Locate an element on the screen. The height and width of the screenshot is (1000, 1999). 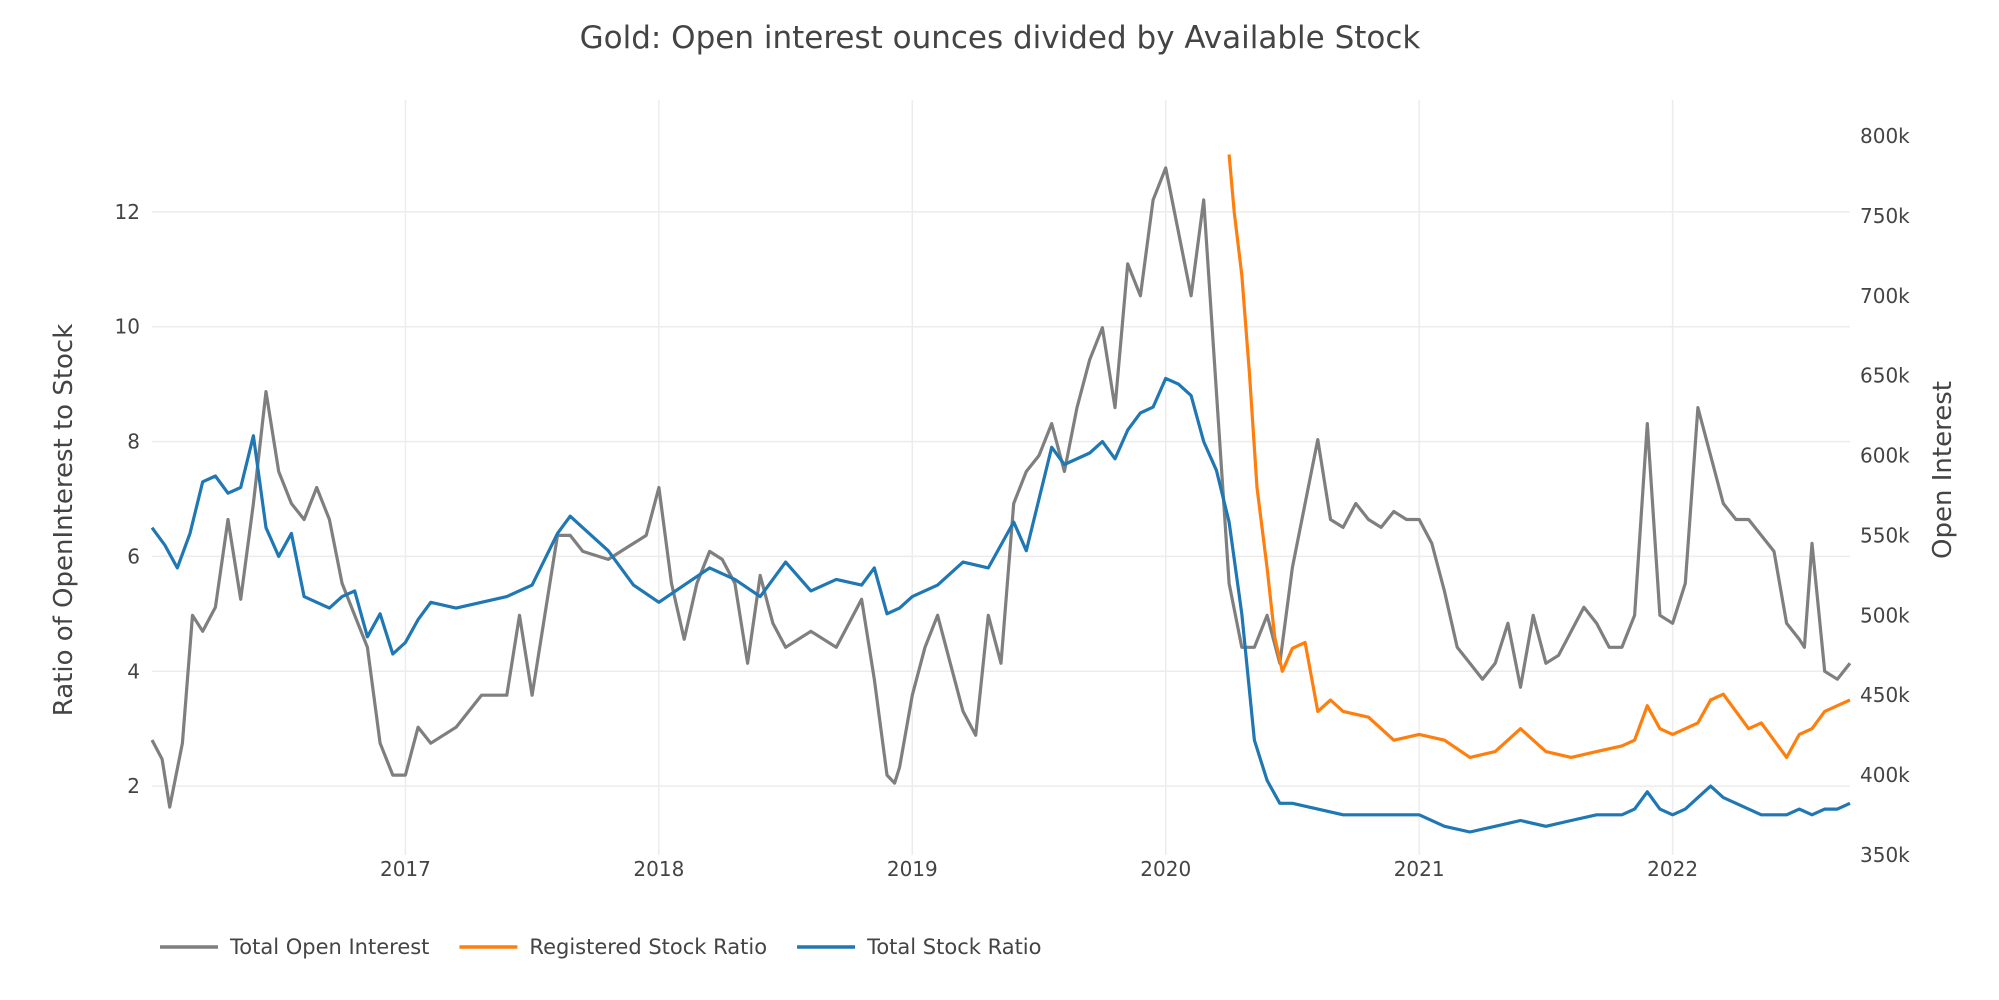
x-tick-label: 2018 is located at coordinates (658, 869).